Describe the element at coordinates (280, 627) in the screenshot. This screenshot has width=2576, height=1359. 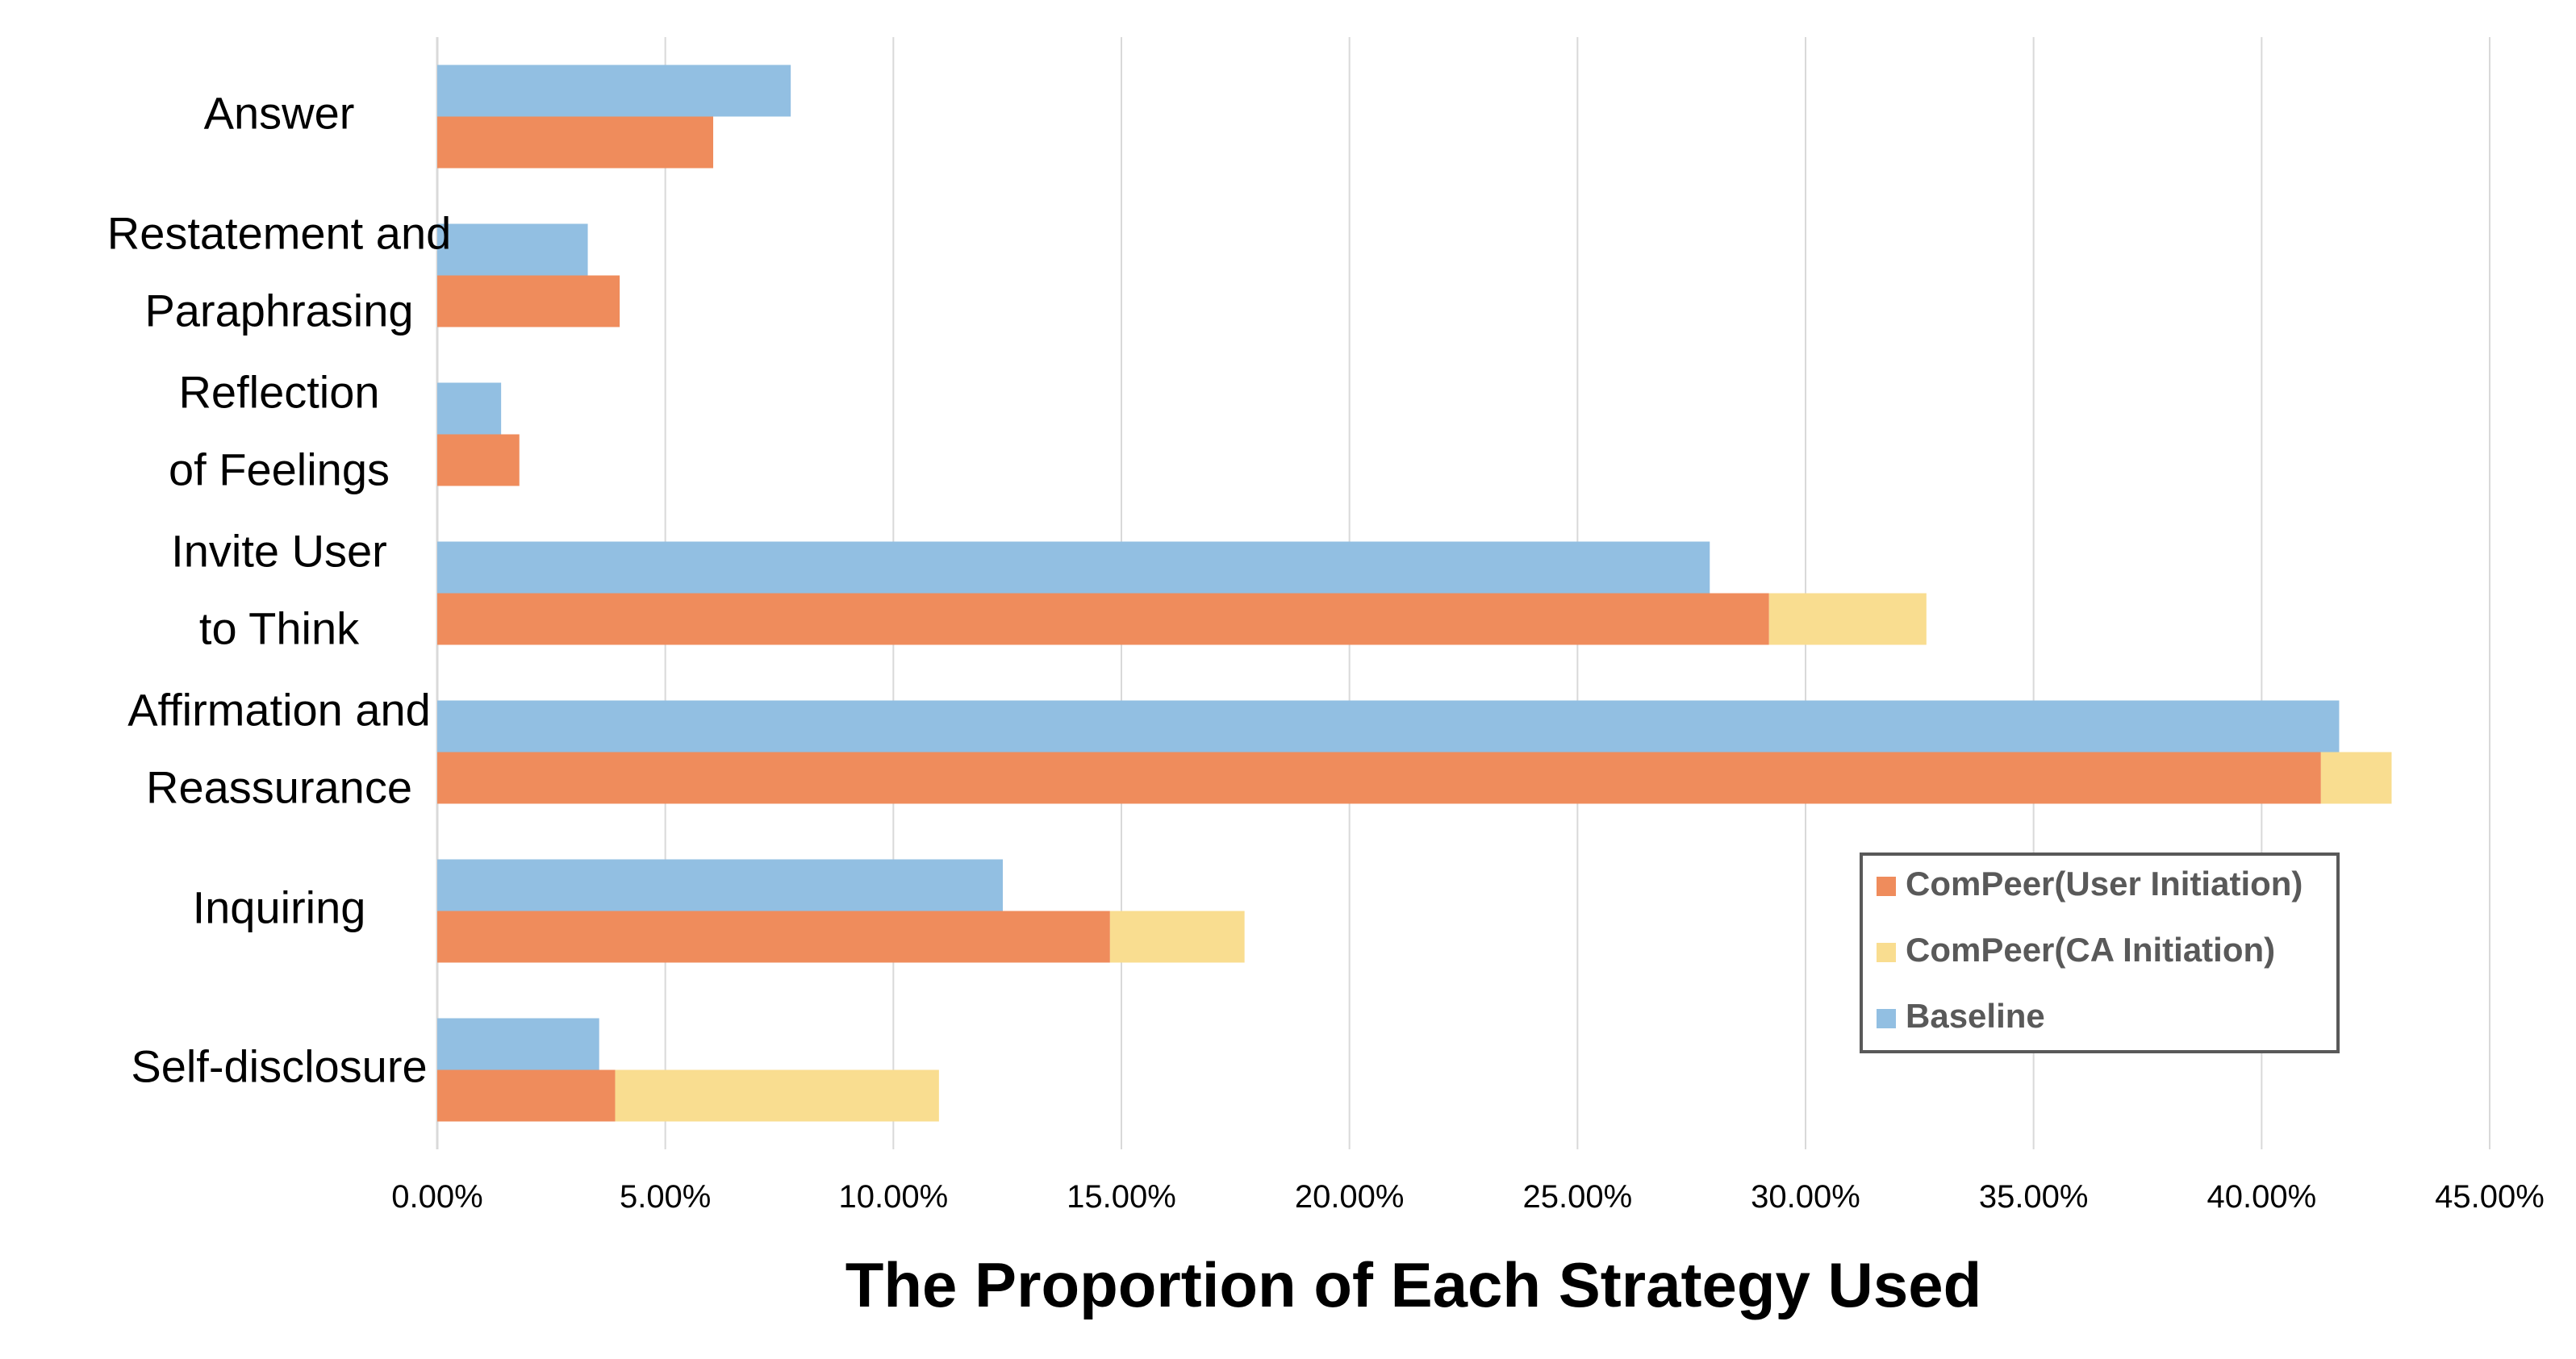
I see `category-label: to Think` at that location.